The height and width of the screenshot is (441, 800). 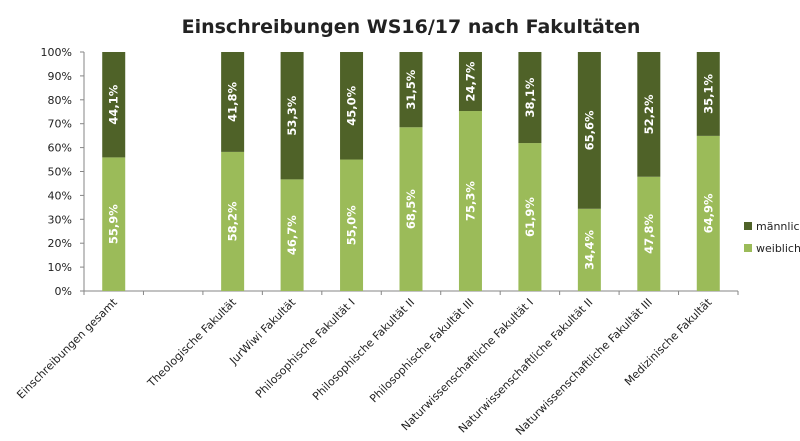 I want to click on data-label: 31,5%, so click(x=411, y=89).